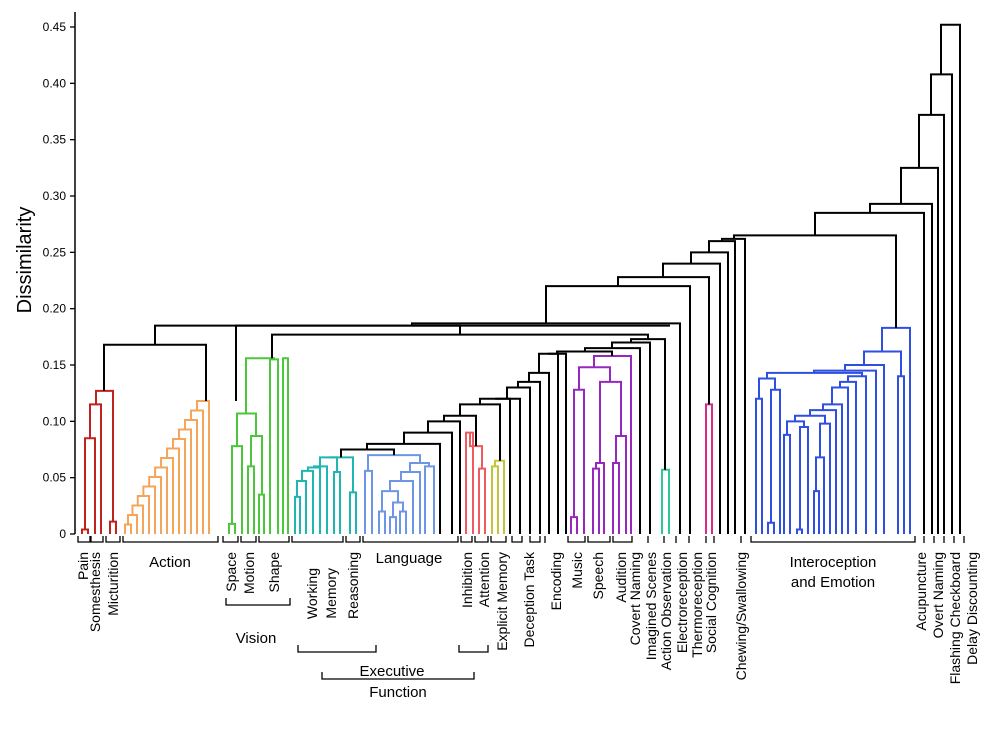 This screenshot has width=1000, height=742. I want to click on y-axis-title: Dissimilarity, so click(25, 260).